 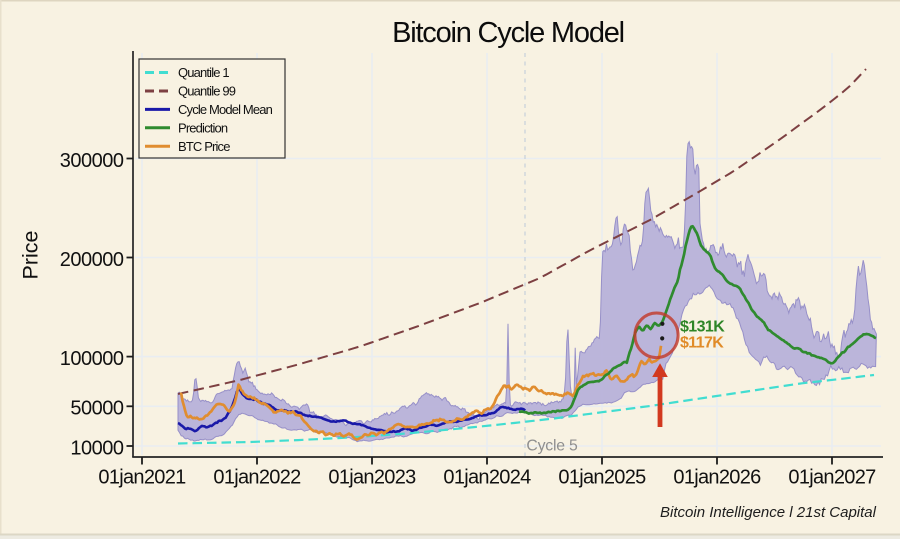 What do you see at coordinates (487, 478) in the screenshot?
I see `svg-text: 01jan2024` at bounding box center [487, 478].